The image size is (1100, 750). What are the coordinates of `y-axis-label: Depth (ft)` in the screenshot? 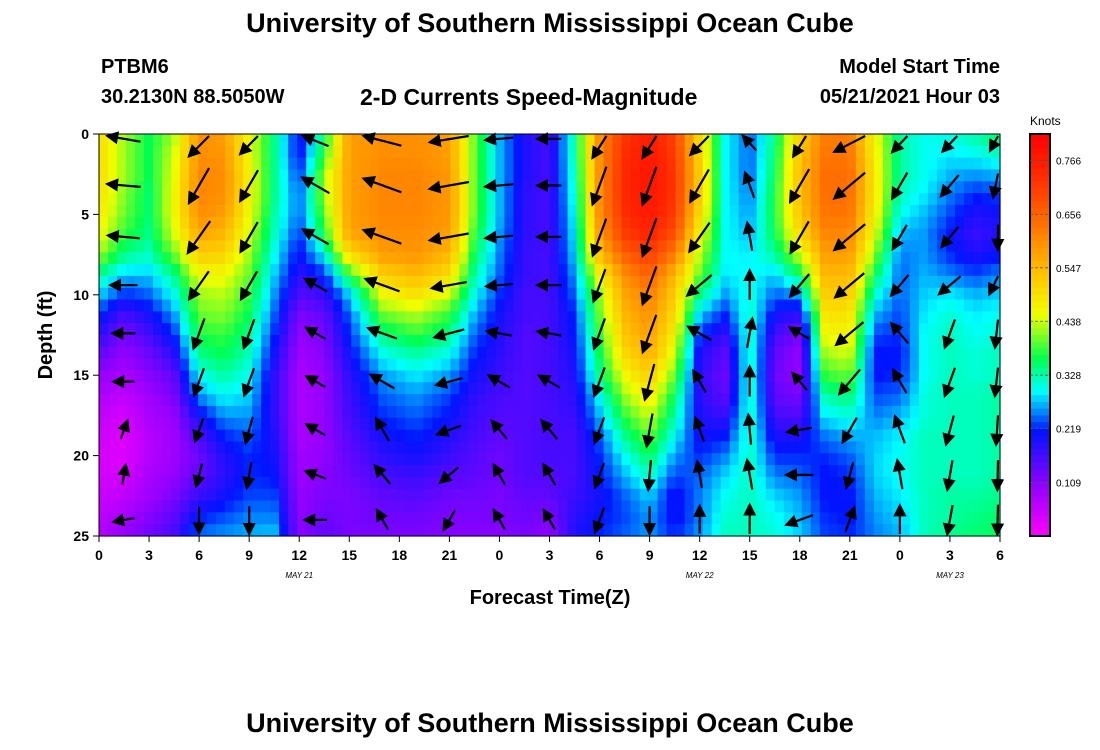 It's located at (46, 335).